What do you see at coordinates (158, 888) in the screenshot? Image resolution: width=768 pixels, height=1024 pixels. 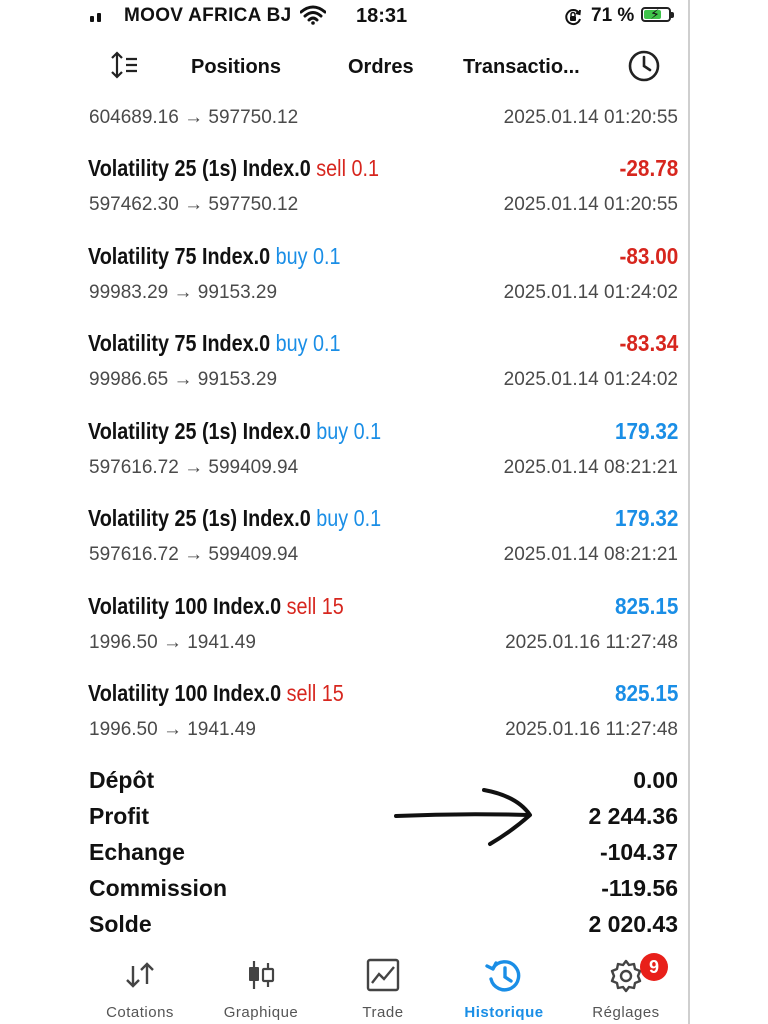 I see `summary-label-commission: Commission` at bounding box center [158, 888].